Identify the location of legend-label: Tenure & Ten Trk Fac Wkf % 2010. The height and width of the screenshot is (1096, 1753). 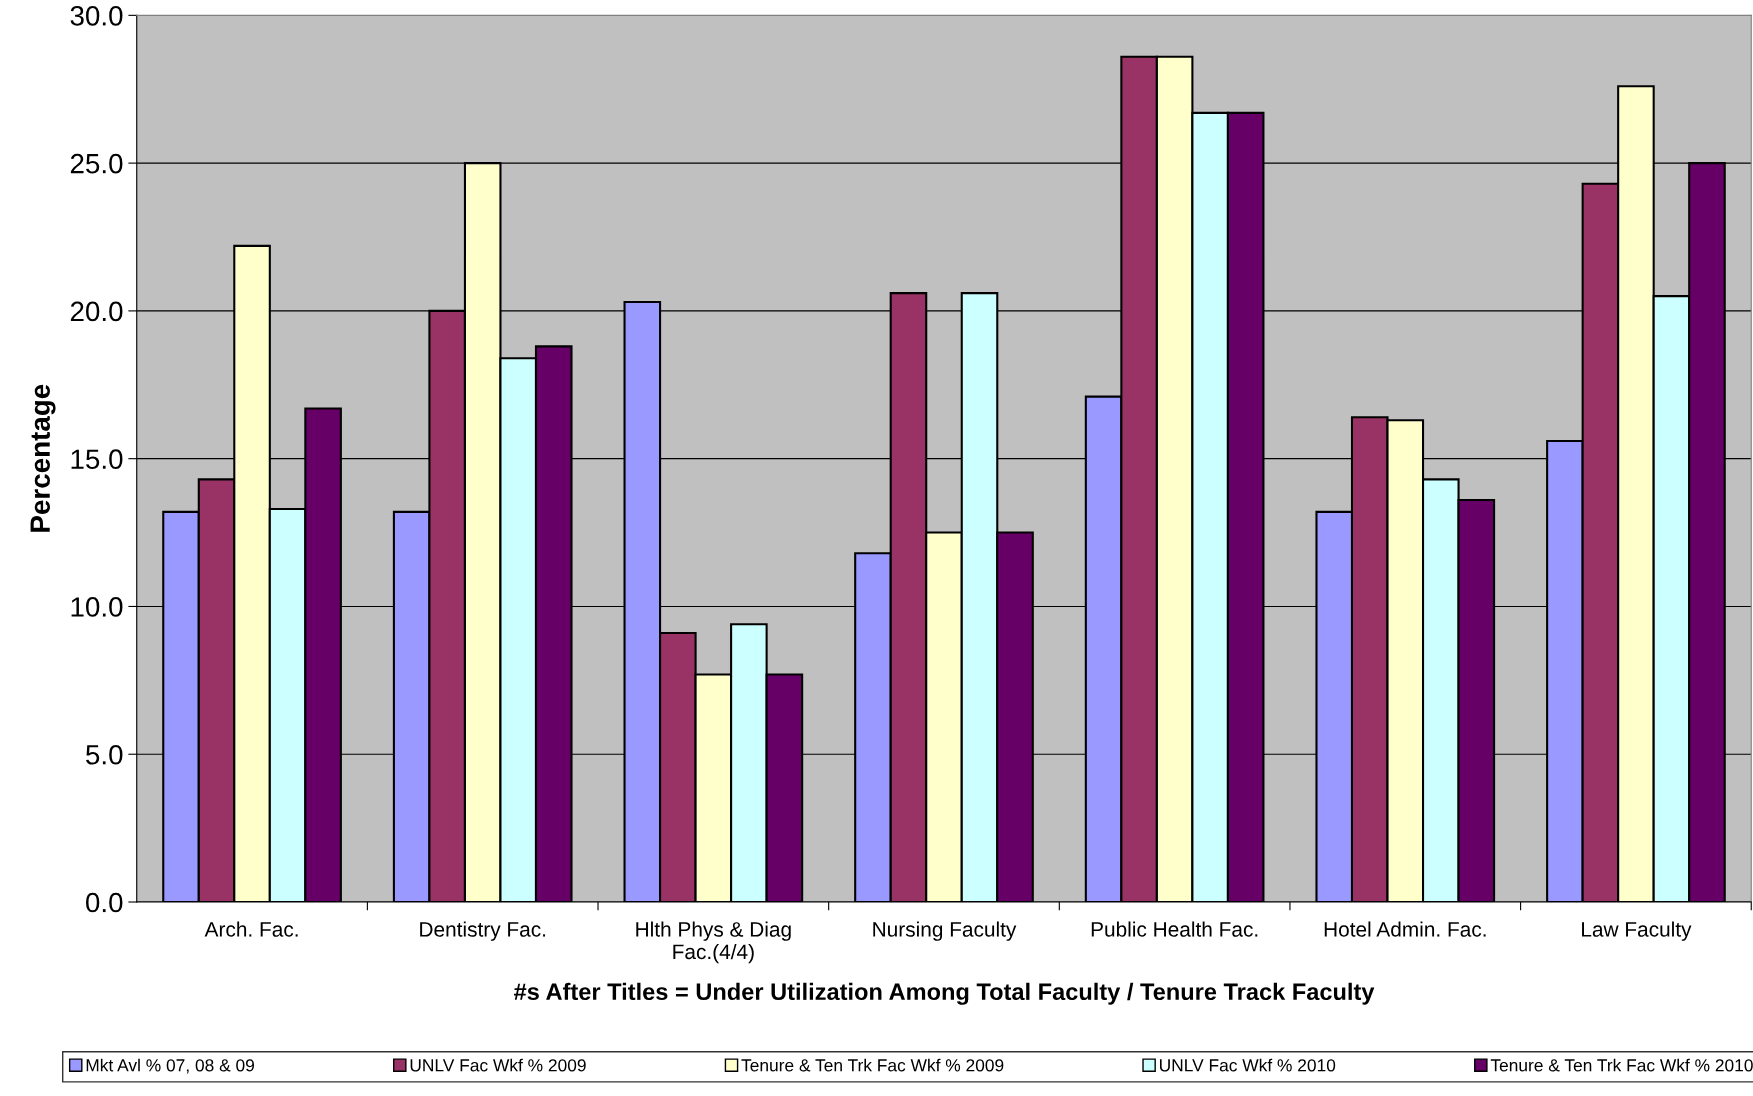
(1621, 1065).